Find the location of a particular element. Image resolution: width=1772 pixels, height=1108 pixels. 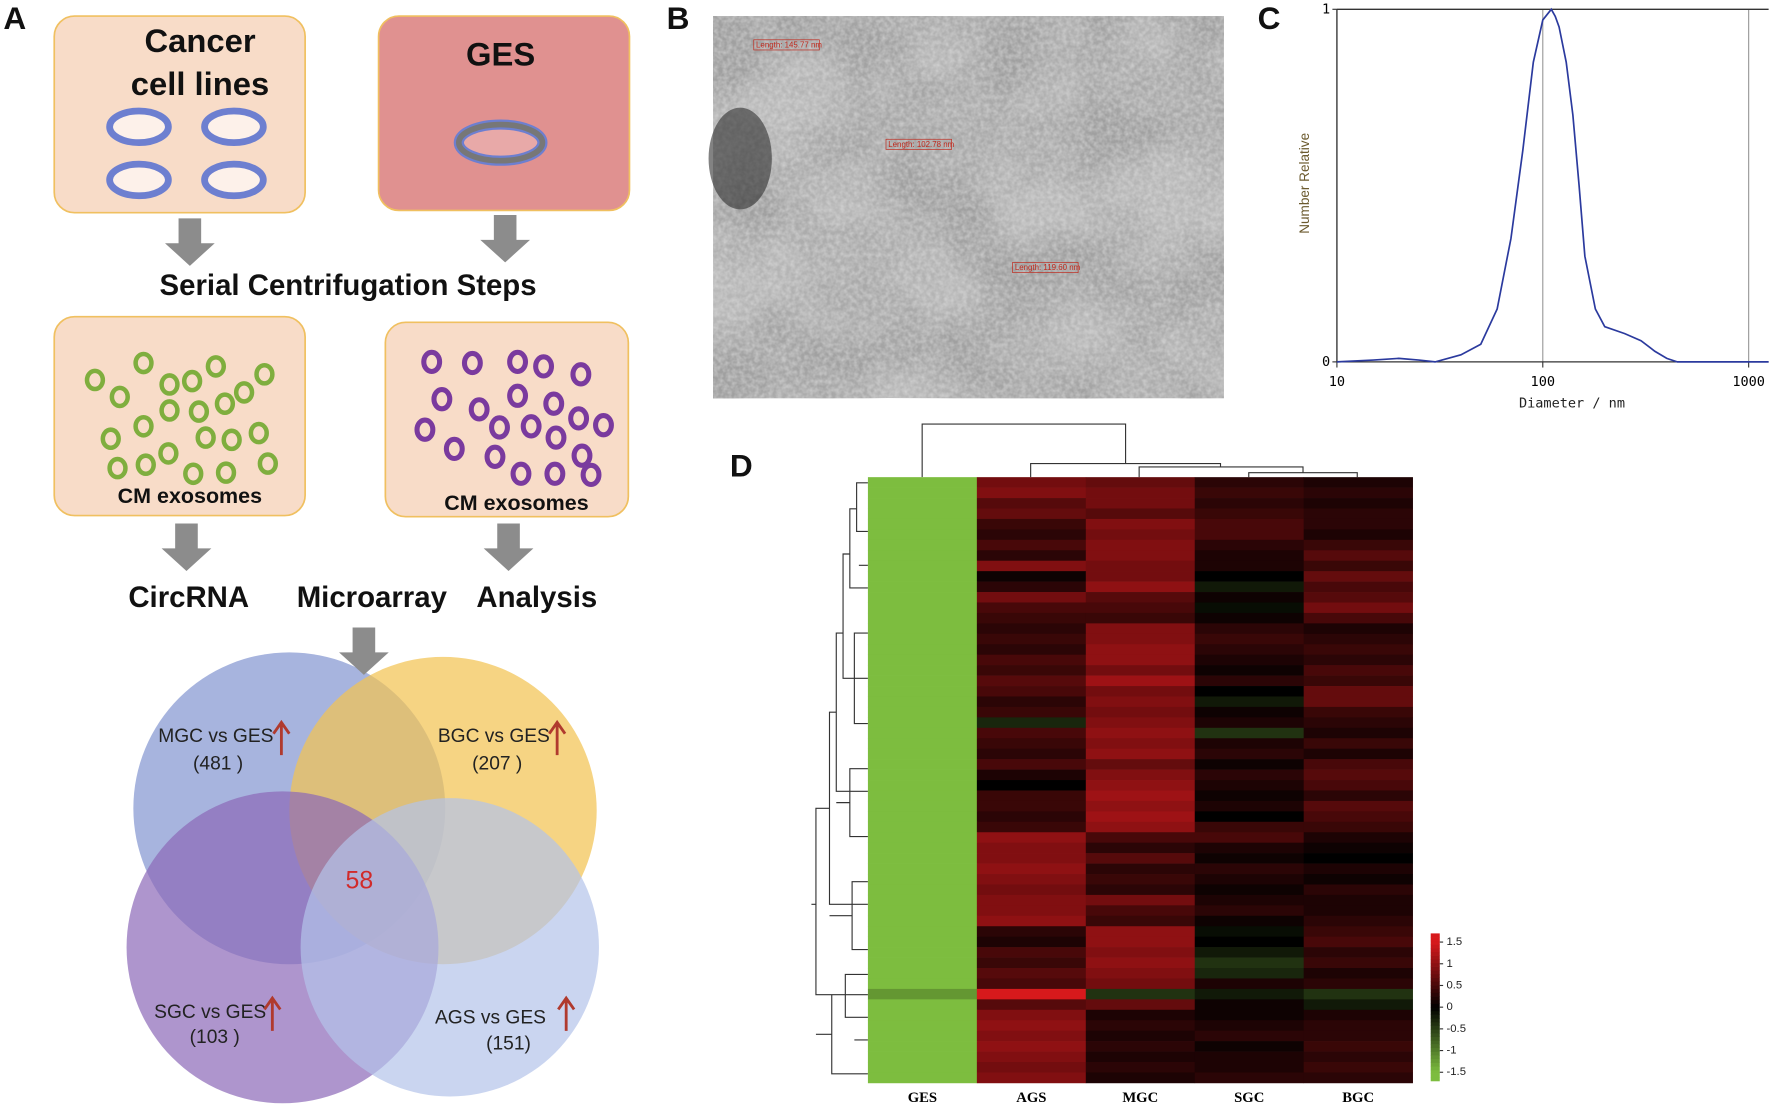

venn-count: (481 ) is located at coordinates (218, 763).